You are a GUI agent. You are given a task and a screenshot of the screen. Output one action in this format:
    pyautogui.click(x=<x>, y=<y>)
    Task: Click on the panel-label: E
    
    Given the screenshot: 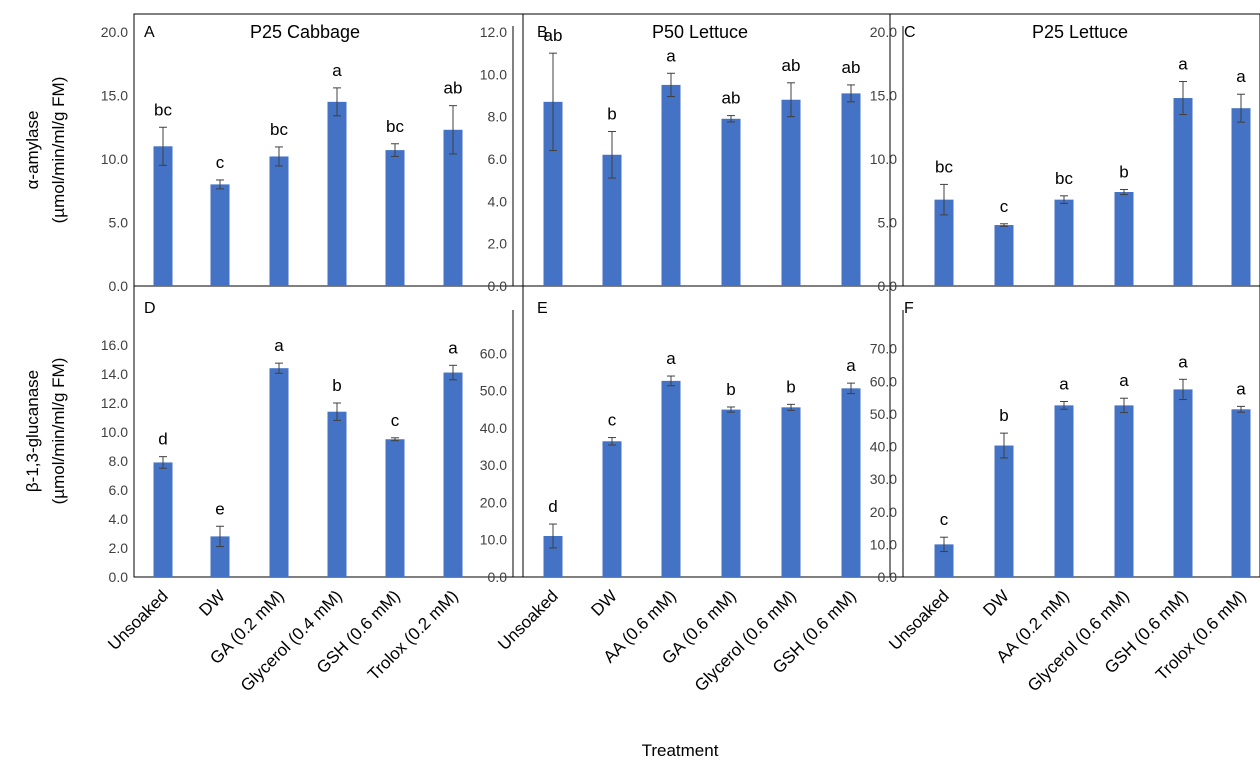 What is the action you would take?
    pyautogui.click(x=542, y=308)
    